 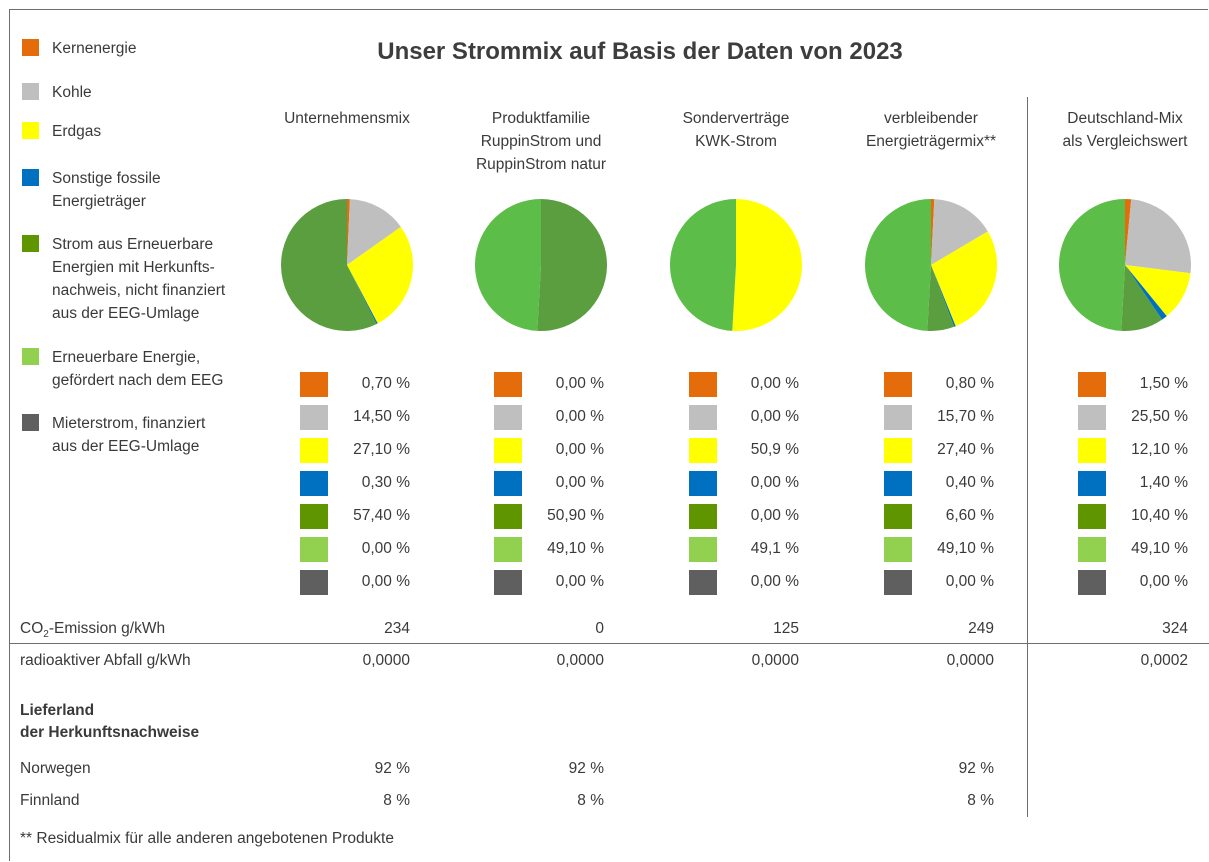 I want to click on value-label: 6,60 %, so click(x=969, y=515).